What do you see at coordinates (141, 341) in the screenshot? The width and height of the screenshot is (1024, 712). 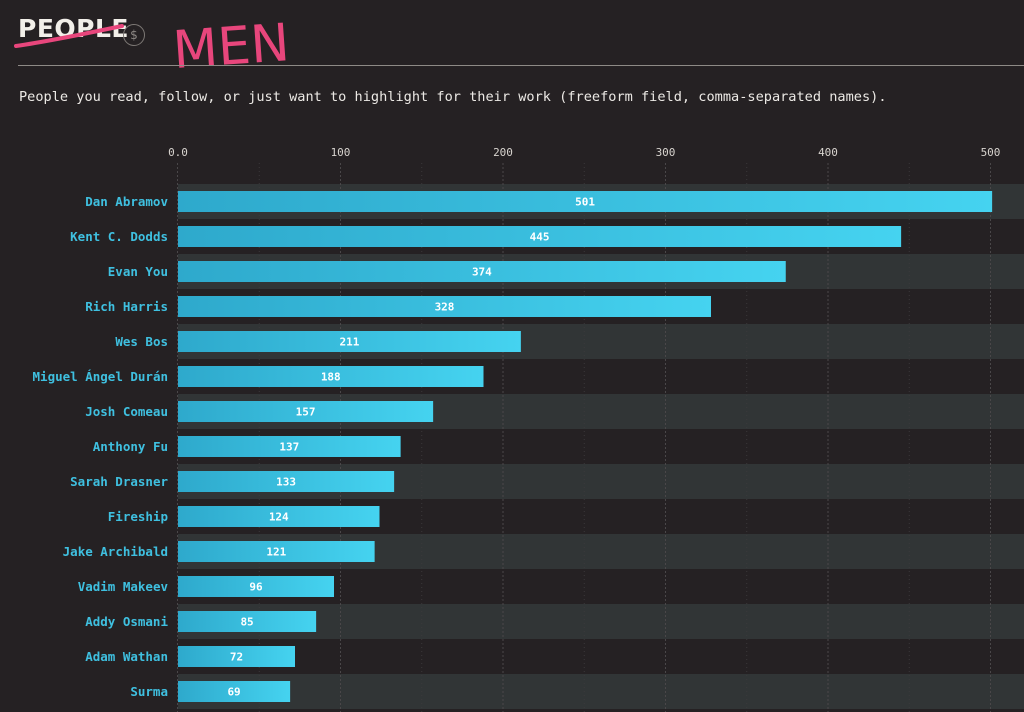 I see `category-label: Wes Bos` at bounding box center [141, 341].